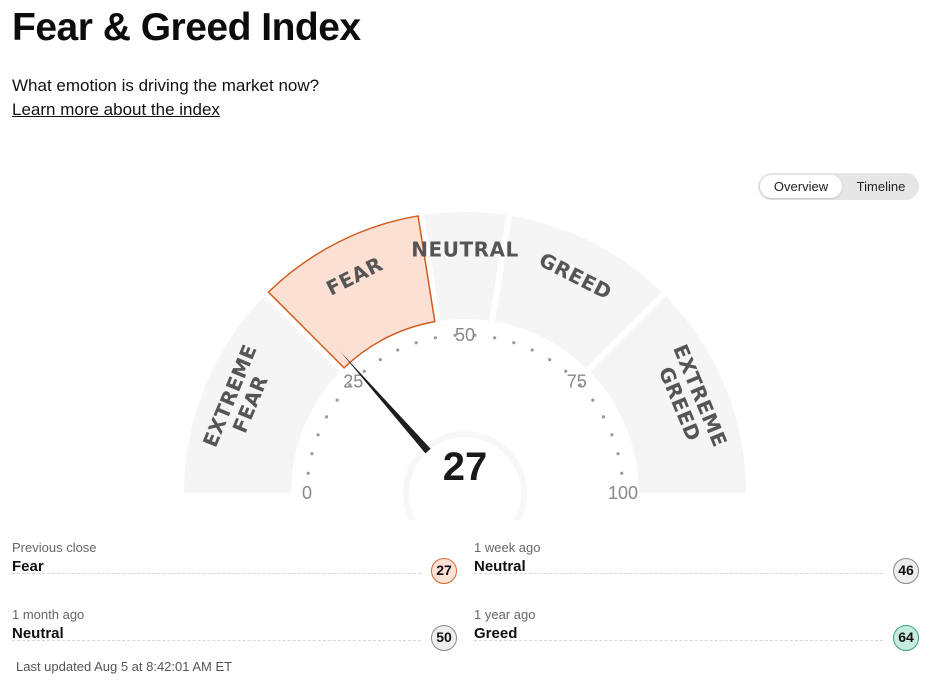 The height and width of the screenshot is (697, 935). I want to click on gauge-segment-neutral, so click(465, 266).